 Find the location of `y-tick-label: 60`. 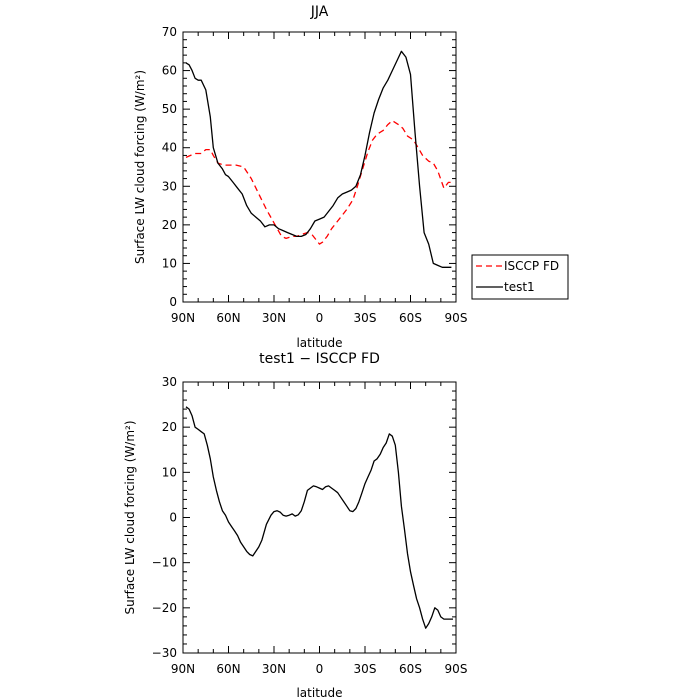

y-tick-label: 60 is located at coordinates (169, 71).